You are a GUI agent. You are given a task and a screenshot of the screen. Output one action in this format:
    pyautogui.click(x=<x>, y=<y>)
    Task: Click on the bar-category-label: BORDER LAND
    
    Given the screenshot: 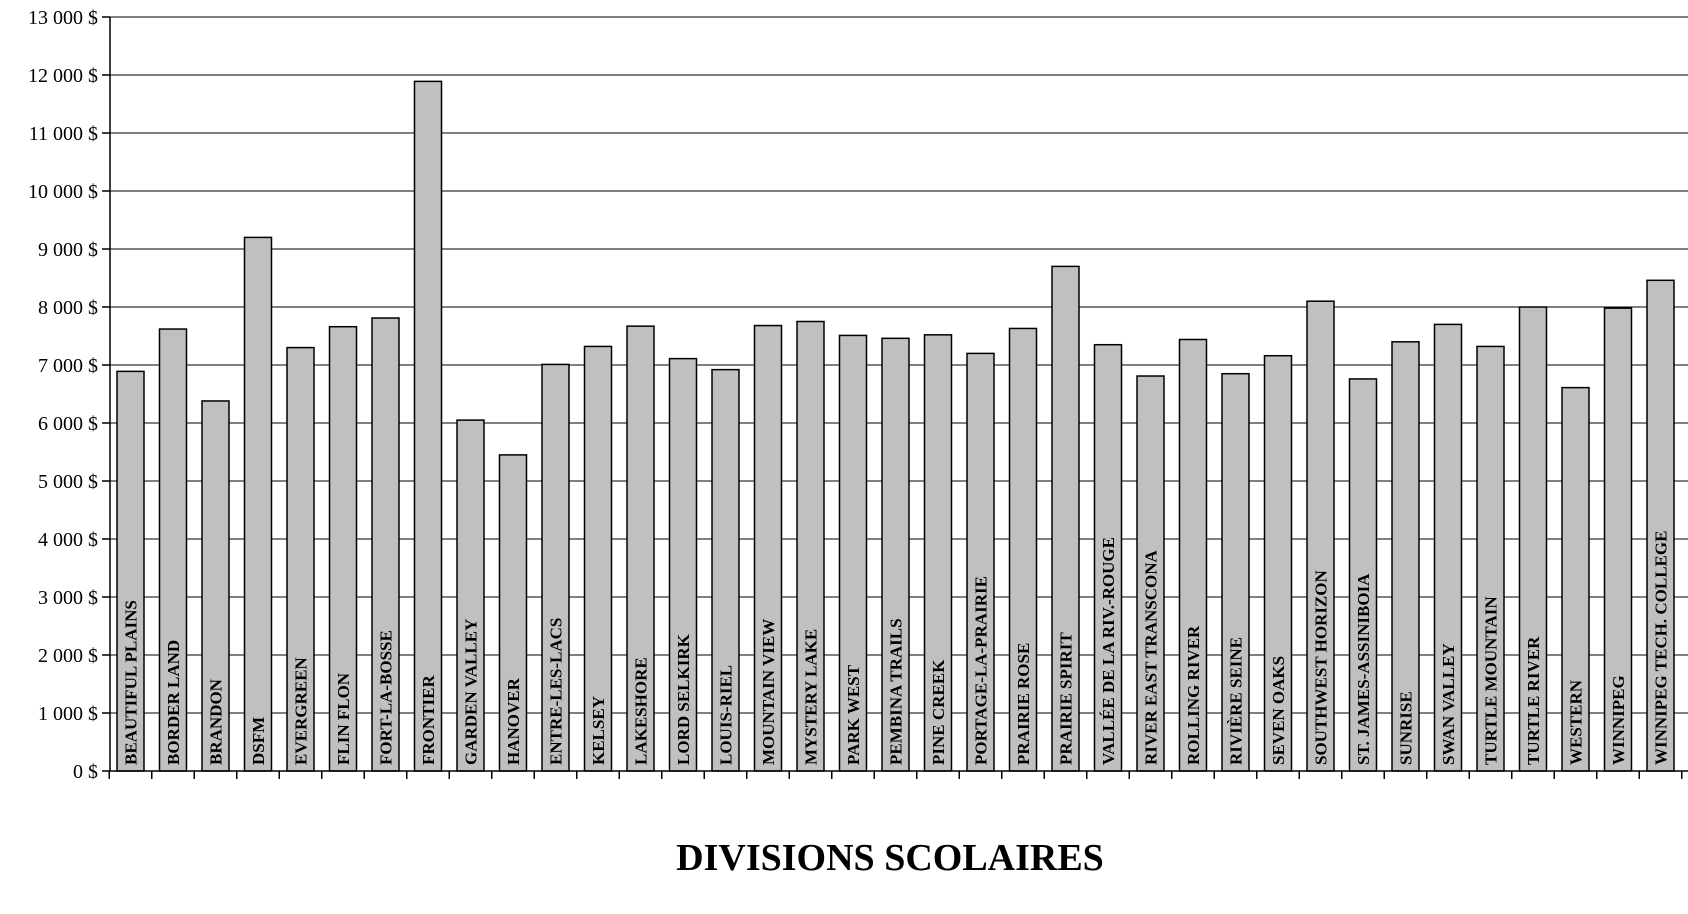 What is the action you would take?
    pyautogui.click(x=173, y=702)
    